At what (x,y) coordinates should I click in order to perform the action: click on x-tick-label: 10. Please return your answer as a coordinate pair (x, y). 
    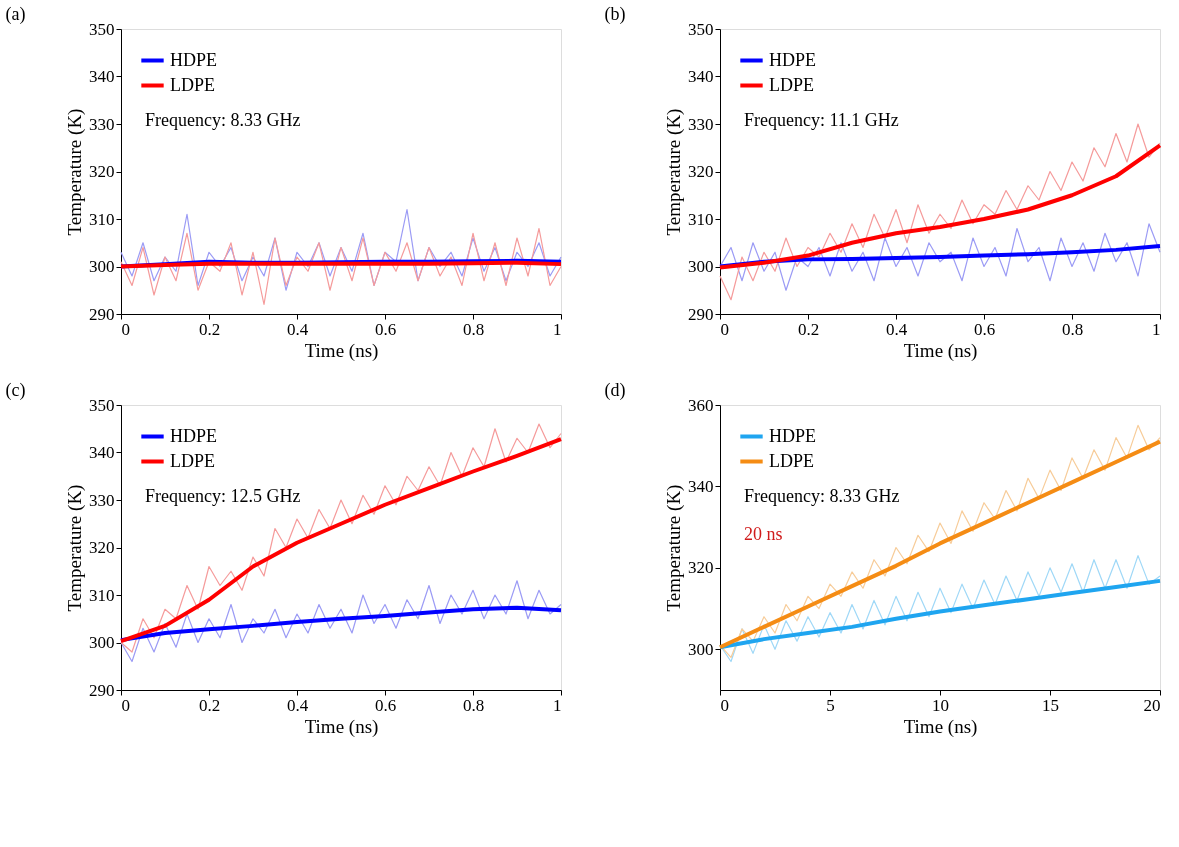
    Looking at the image, I should click on (940, 705).